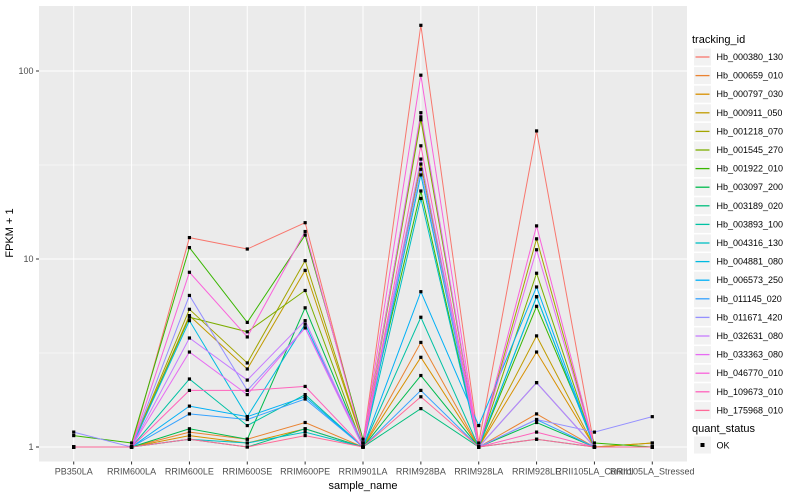  What do you see at coordinates (750, 373) in the screenshot?
I see `legend-item-label: Hb_046770_010` at bounding box center [750, 373].